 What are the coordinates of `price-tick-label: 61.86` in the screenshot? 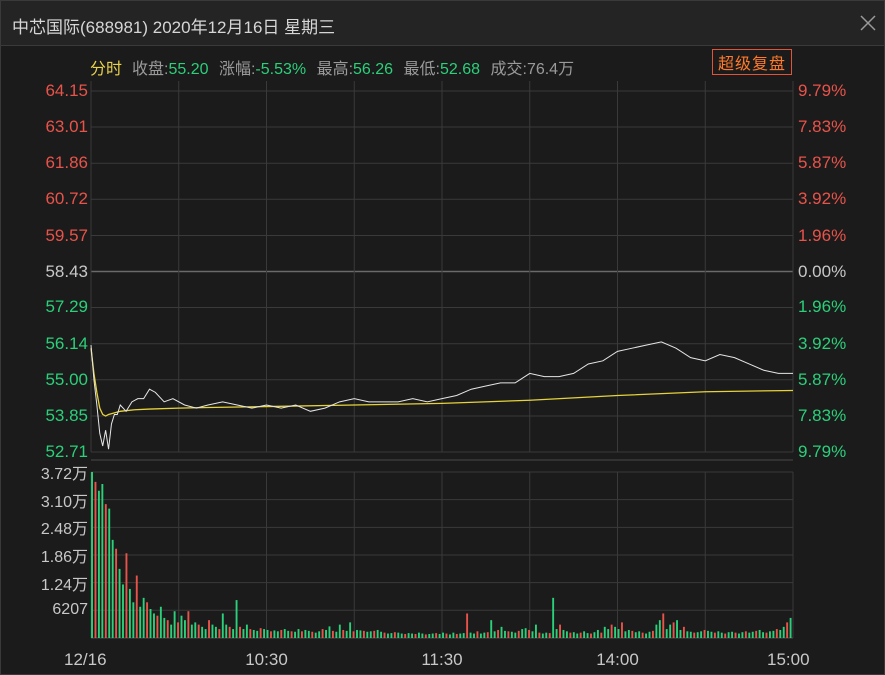 It's located at (66, 163).